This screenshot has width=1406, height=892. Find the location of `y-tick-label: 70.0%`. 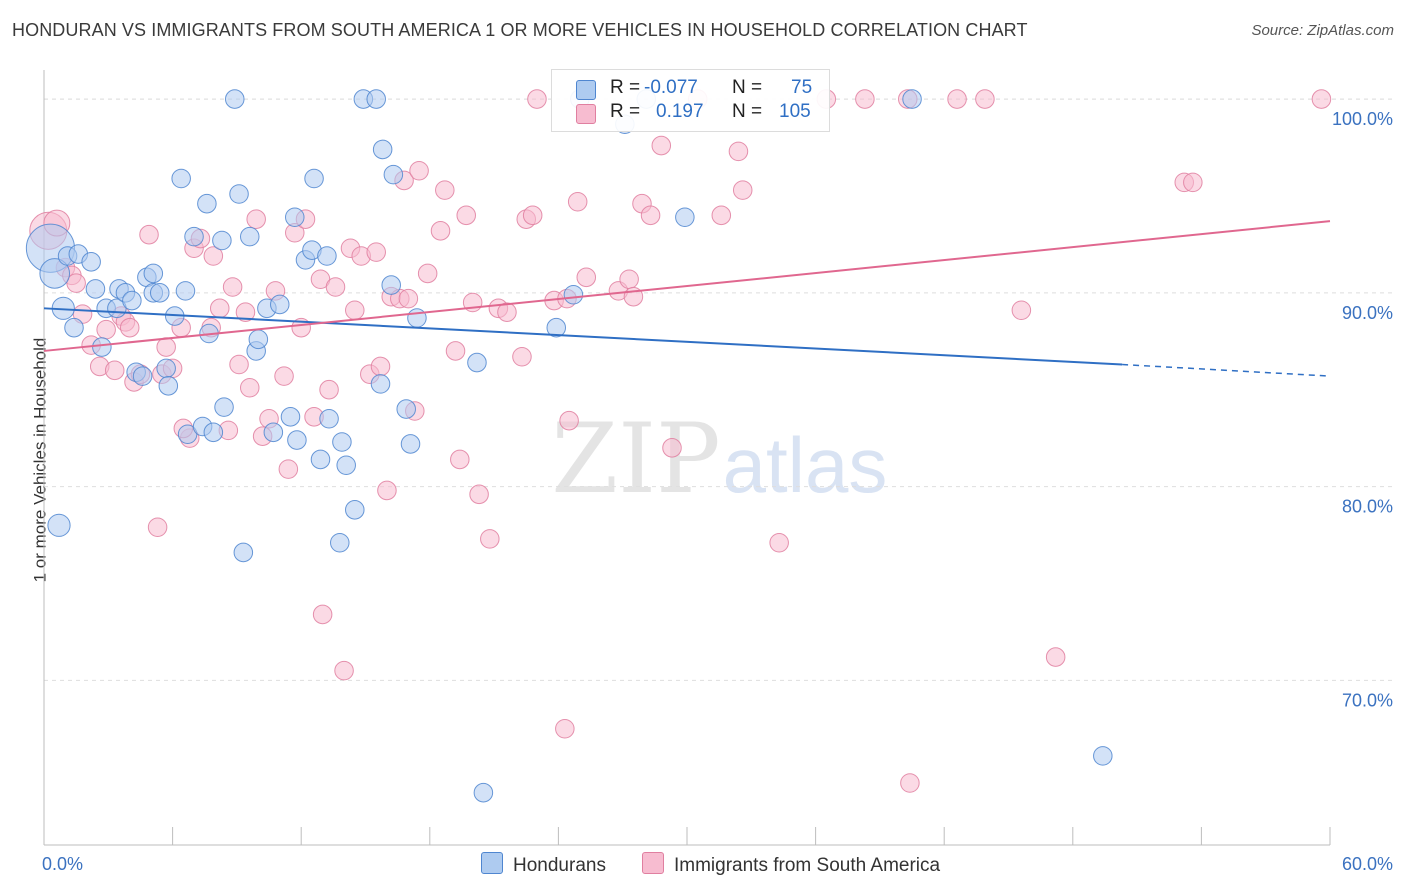

y-tick-label: 70.0% is located at coordinates (1367, 700).